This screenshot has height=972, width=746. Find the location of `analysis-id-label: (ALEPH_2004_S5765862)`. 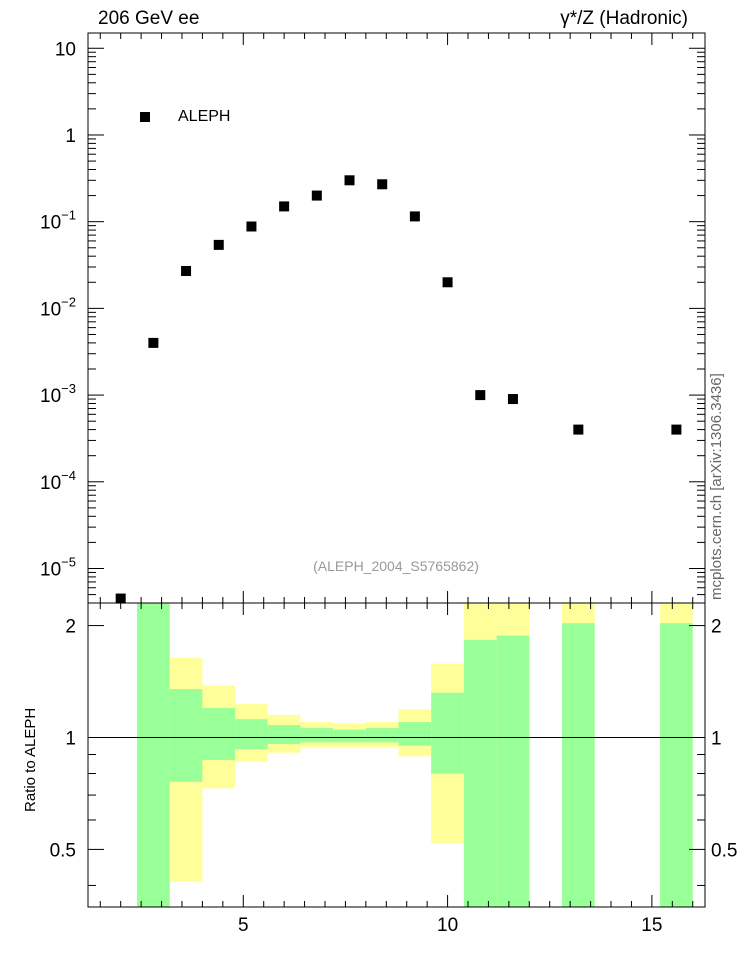

analysis-id-label: (ALEPH_2004_S5765862) is located at coordinates (396, 566).